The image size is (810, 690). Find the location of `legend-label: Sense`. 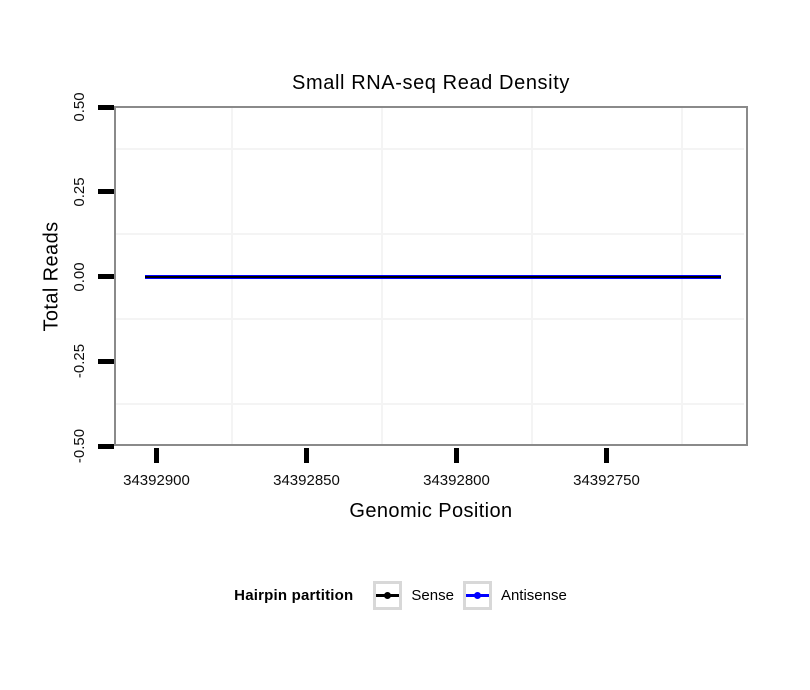

legend-label: Sense is located at coordinates (432, 595).